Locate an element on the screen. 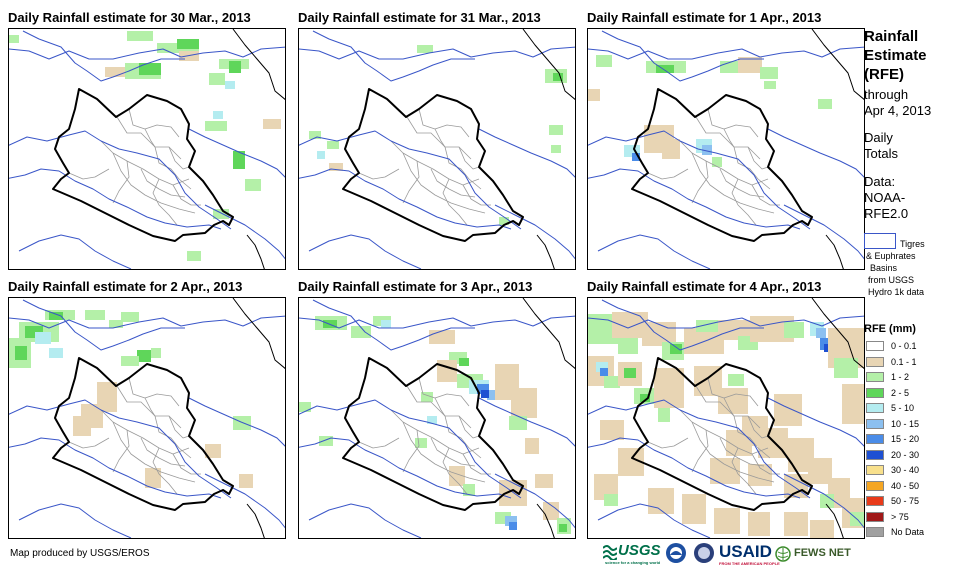  doi-seal-icon is located at coordinates (704, 553).